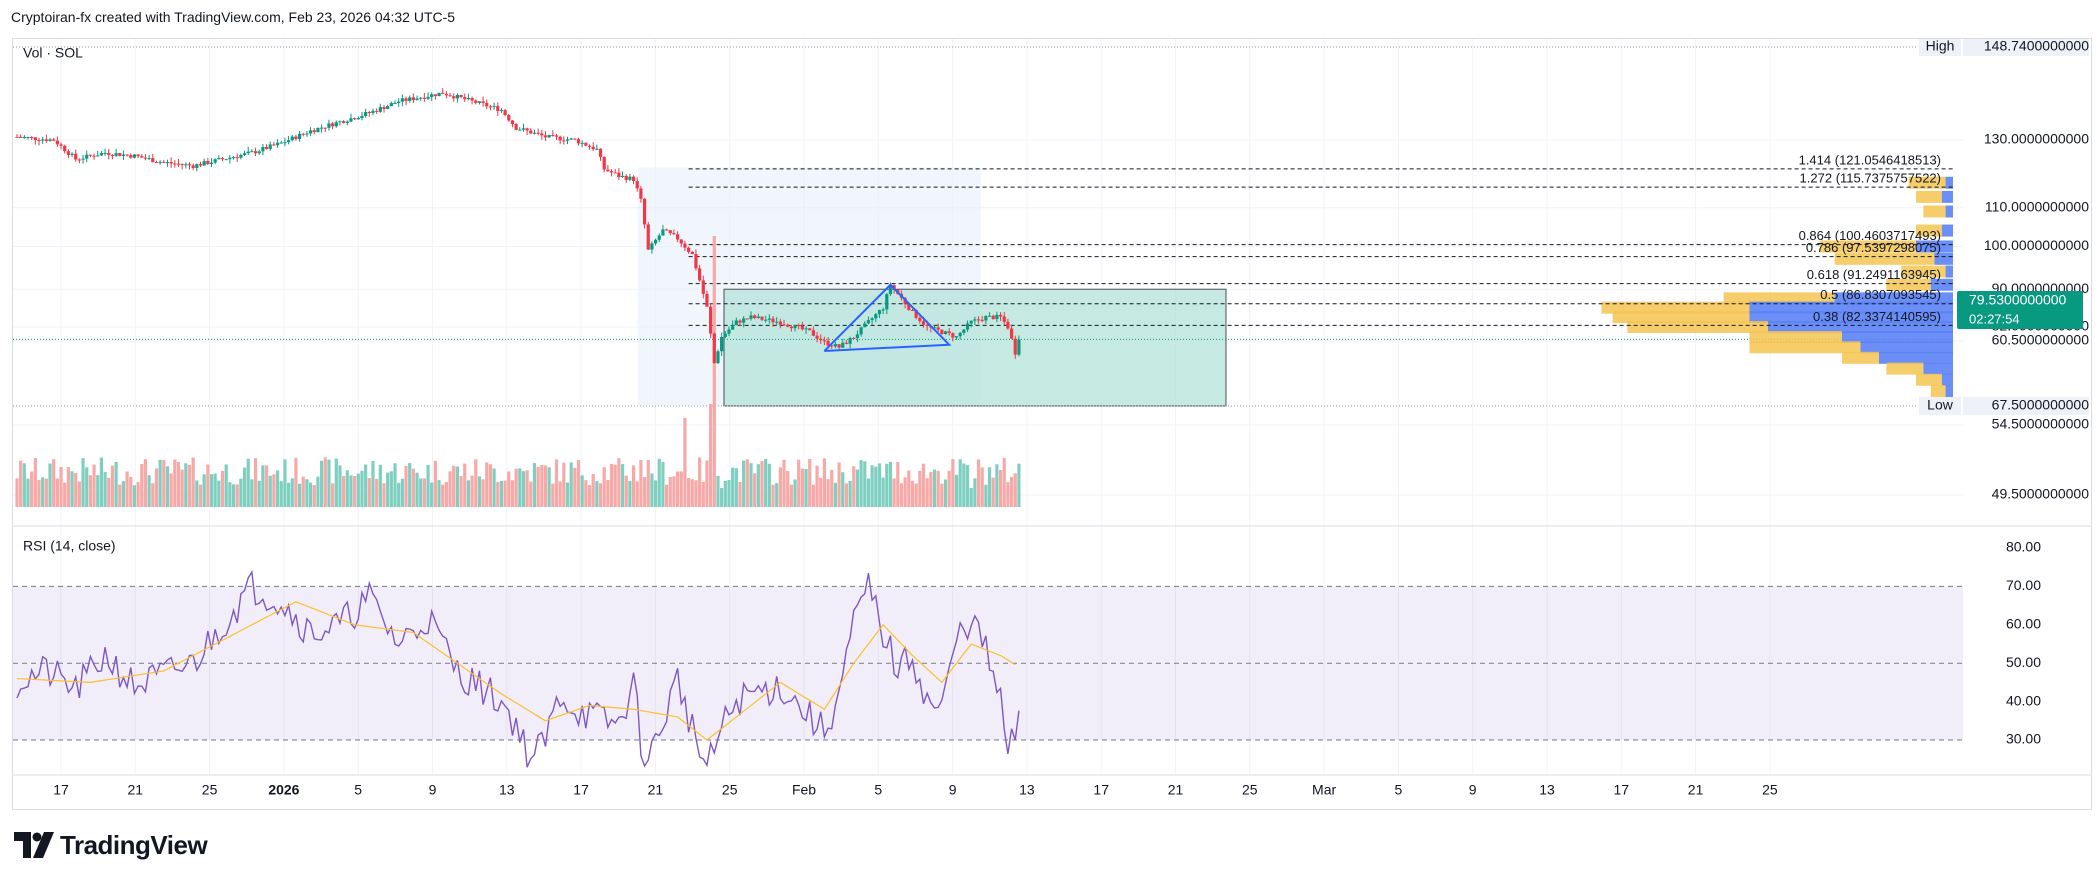 Image resolution: width=2099 pixels, height=882 pixels. I want to click on high-badge-value: 148.7400000000, so click(2036, 46).